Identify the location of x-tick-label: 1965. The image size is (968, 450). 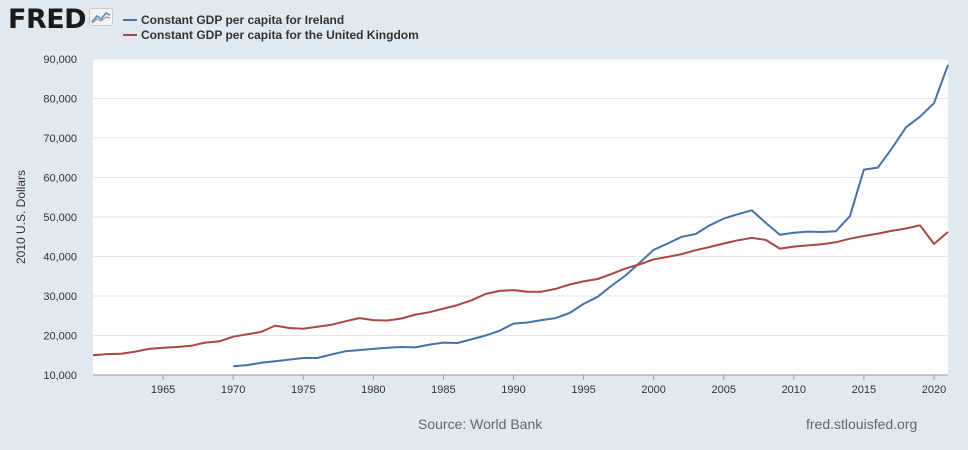
(163, 390).